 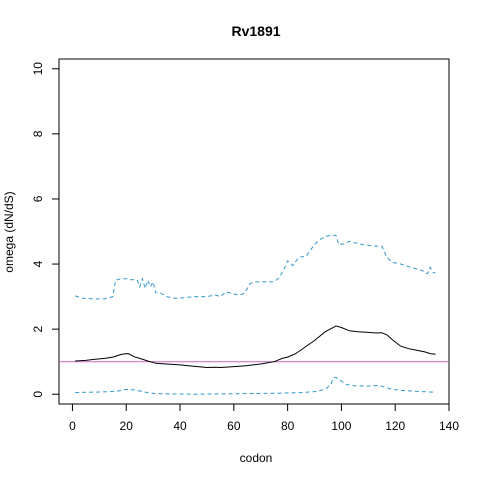 I want to click on x-axis-label: codon, so click(x=256, y=458).